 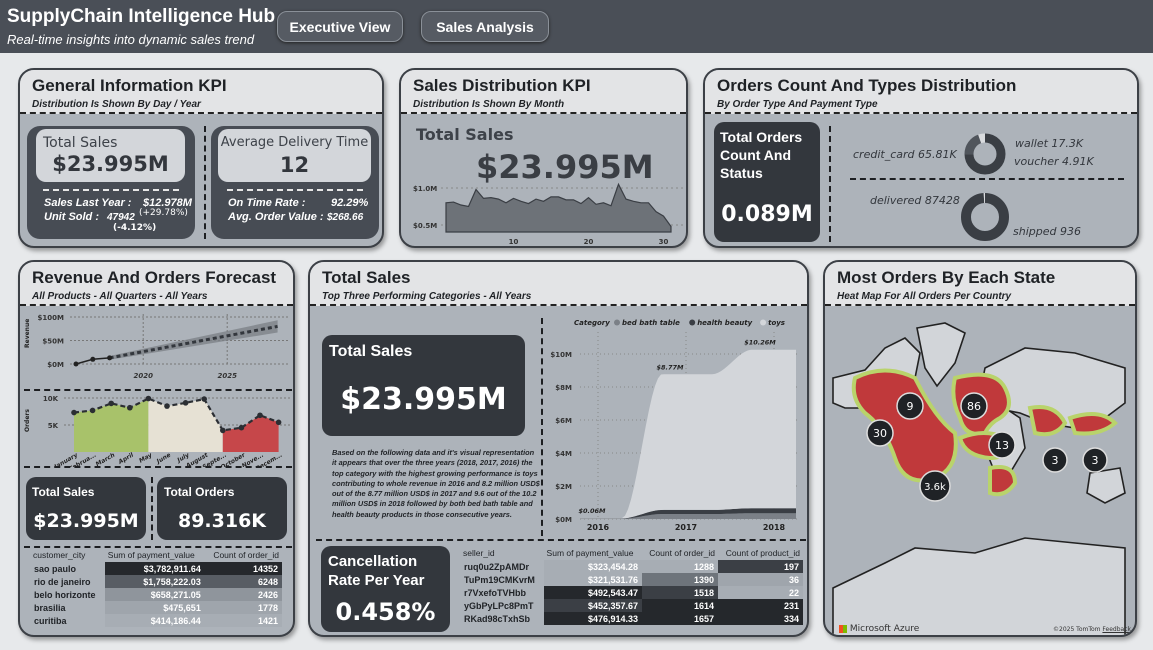 I want to click on table-cell: 6248, so click(x=243, y=581).